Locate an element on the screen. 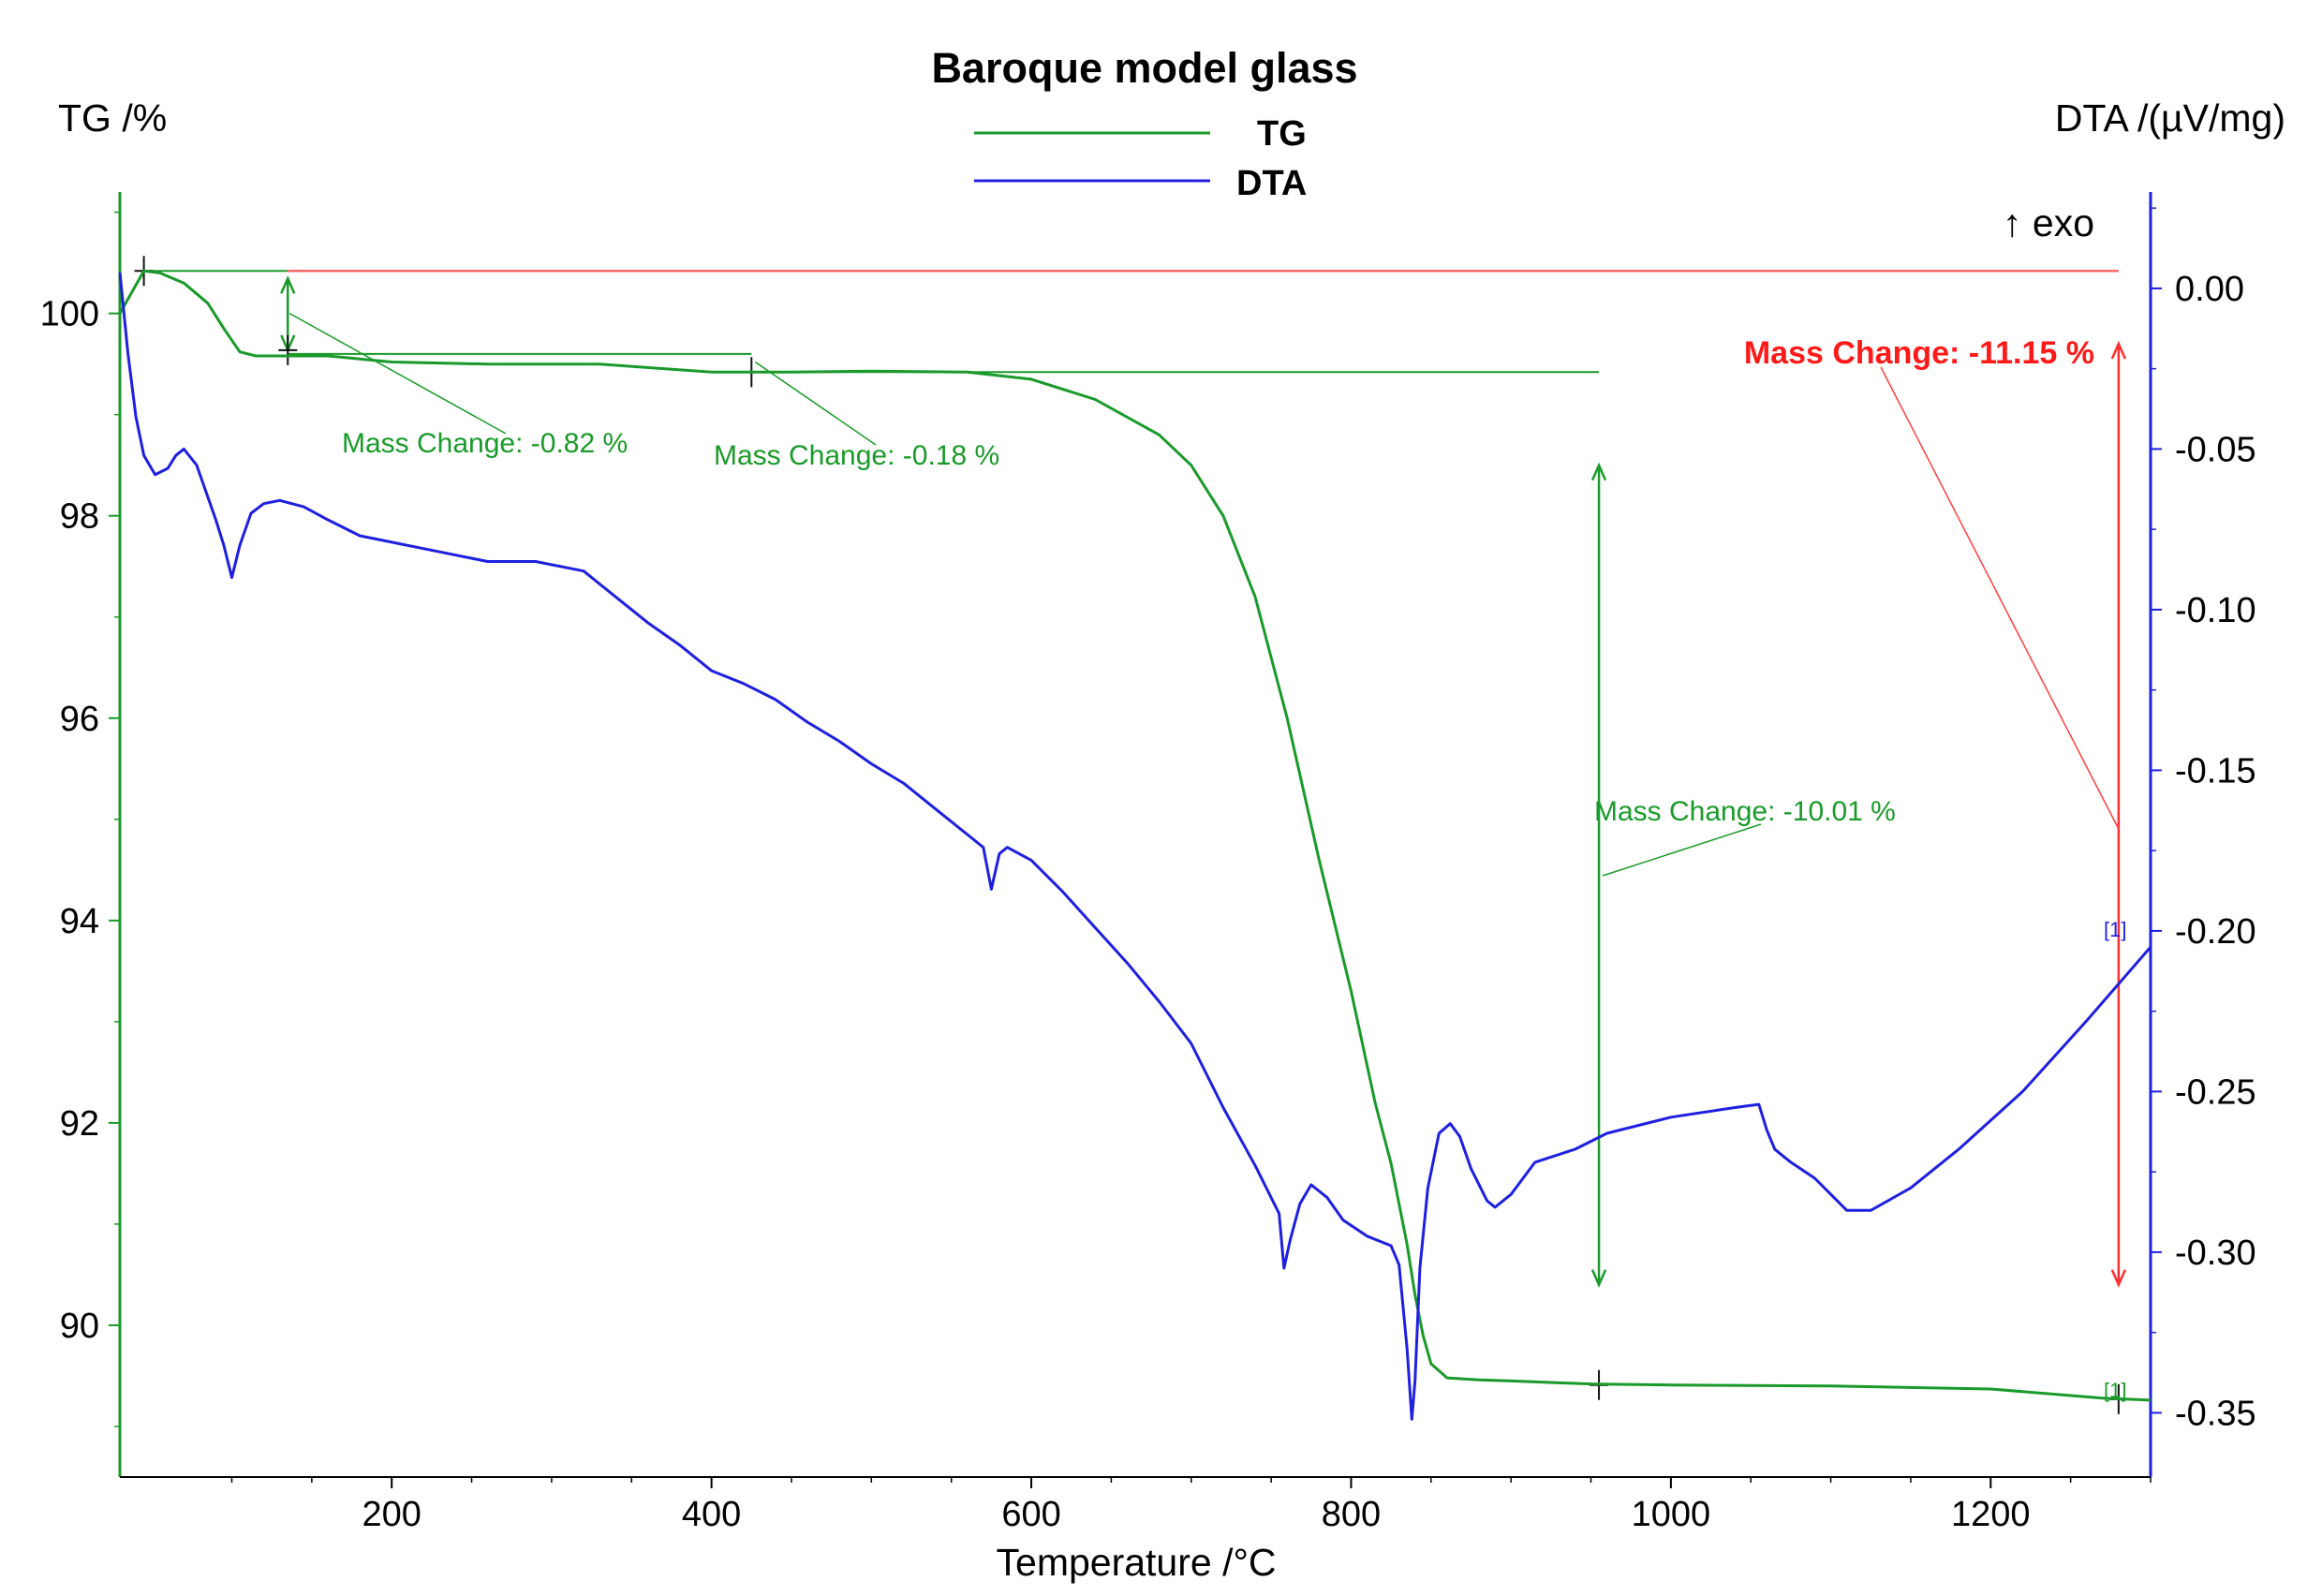  exo-label: ↑ exo is located at coordinates (2048, 222).